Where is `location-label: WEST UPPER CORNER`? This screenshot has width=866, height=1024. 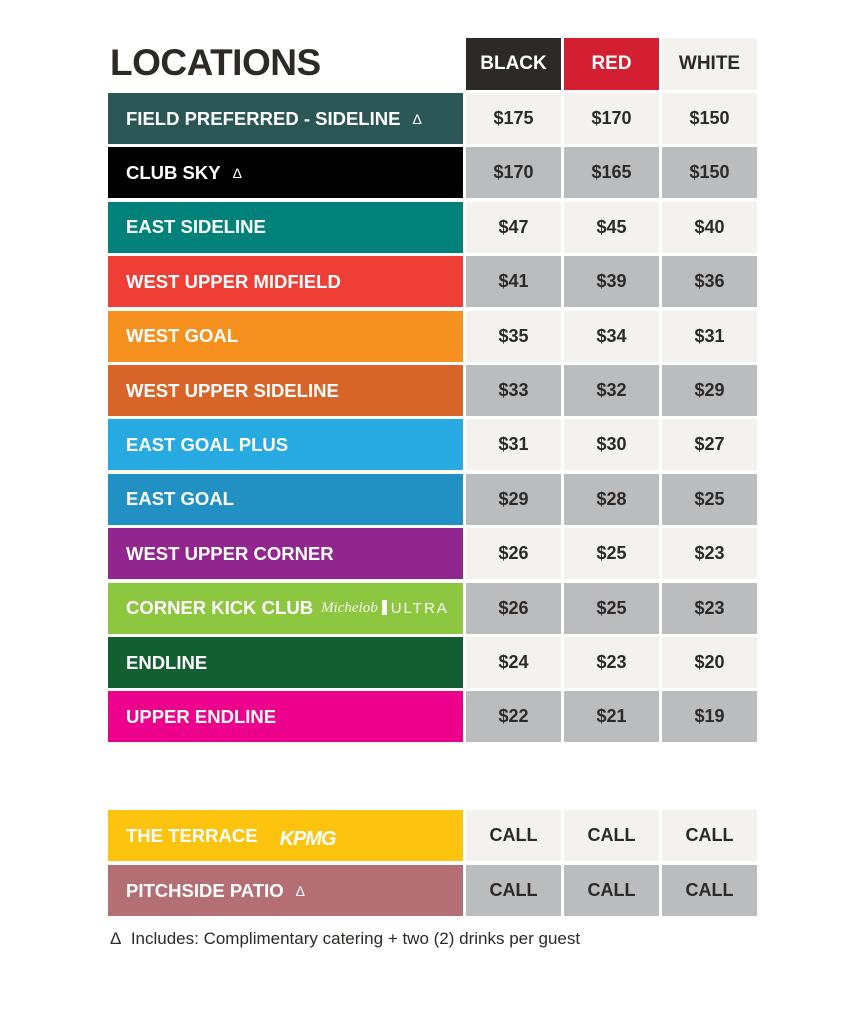 location-label: WEST UPPER CORNER is located at coordinates (285, 554).